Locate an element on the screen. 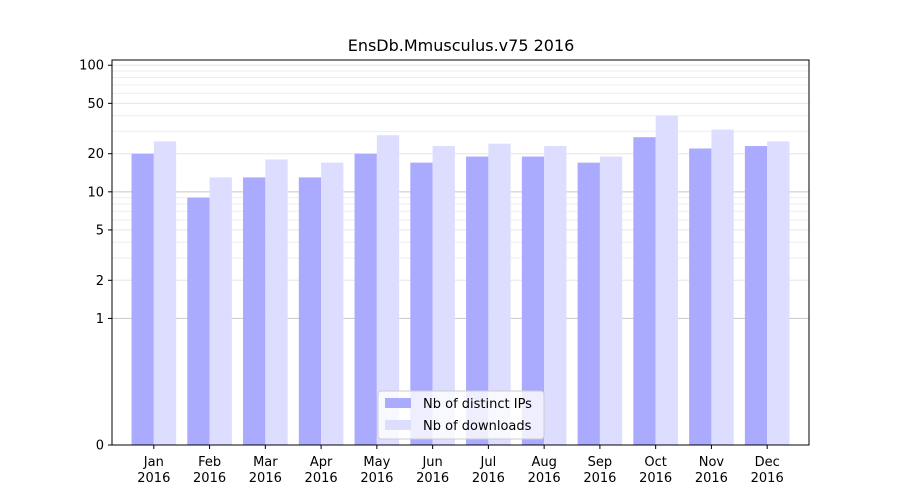 Image resolution: width=900 pixels, height=500 pixels. x-tick-label-month: Sep is located at coordinates (600, 462).